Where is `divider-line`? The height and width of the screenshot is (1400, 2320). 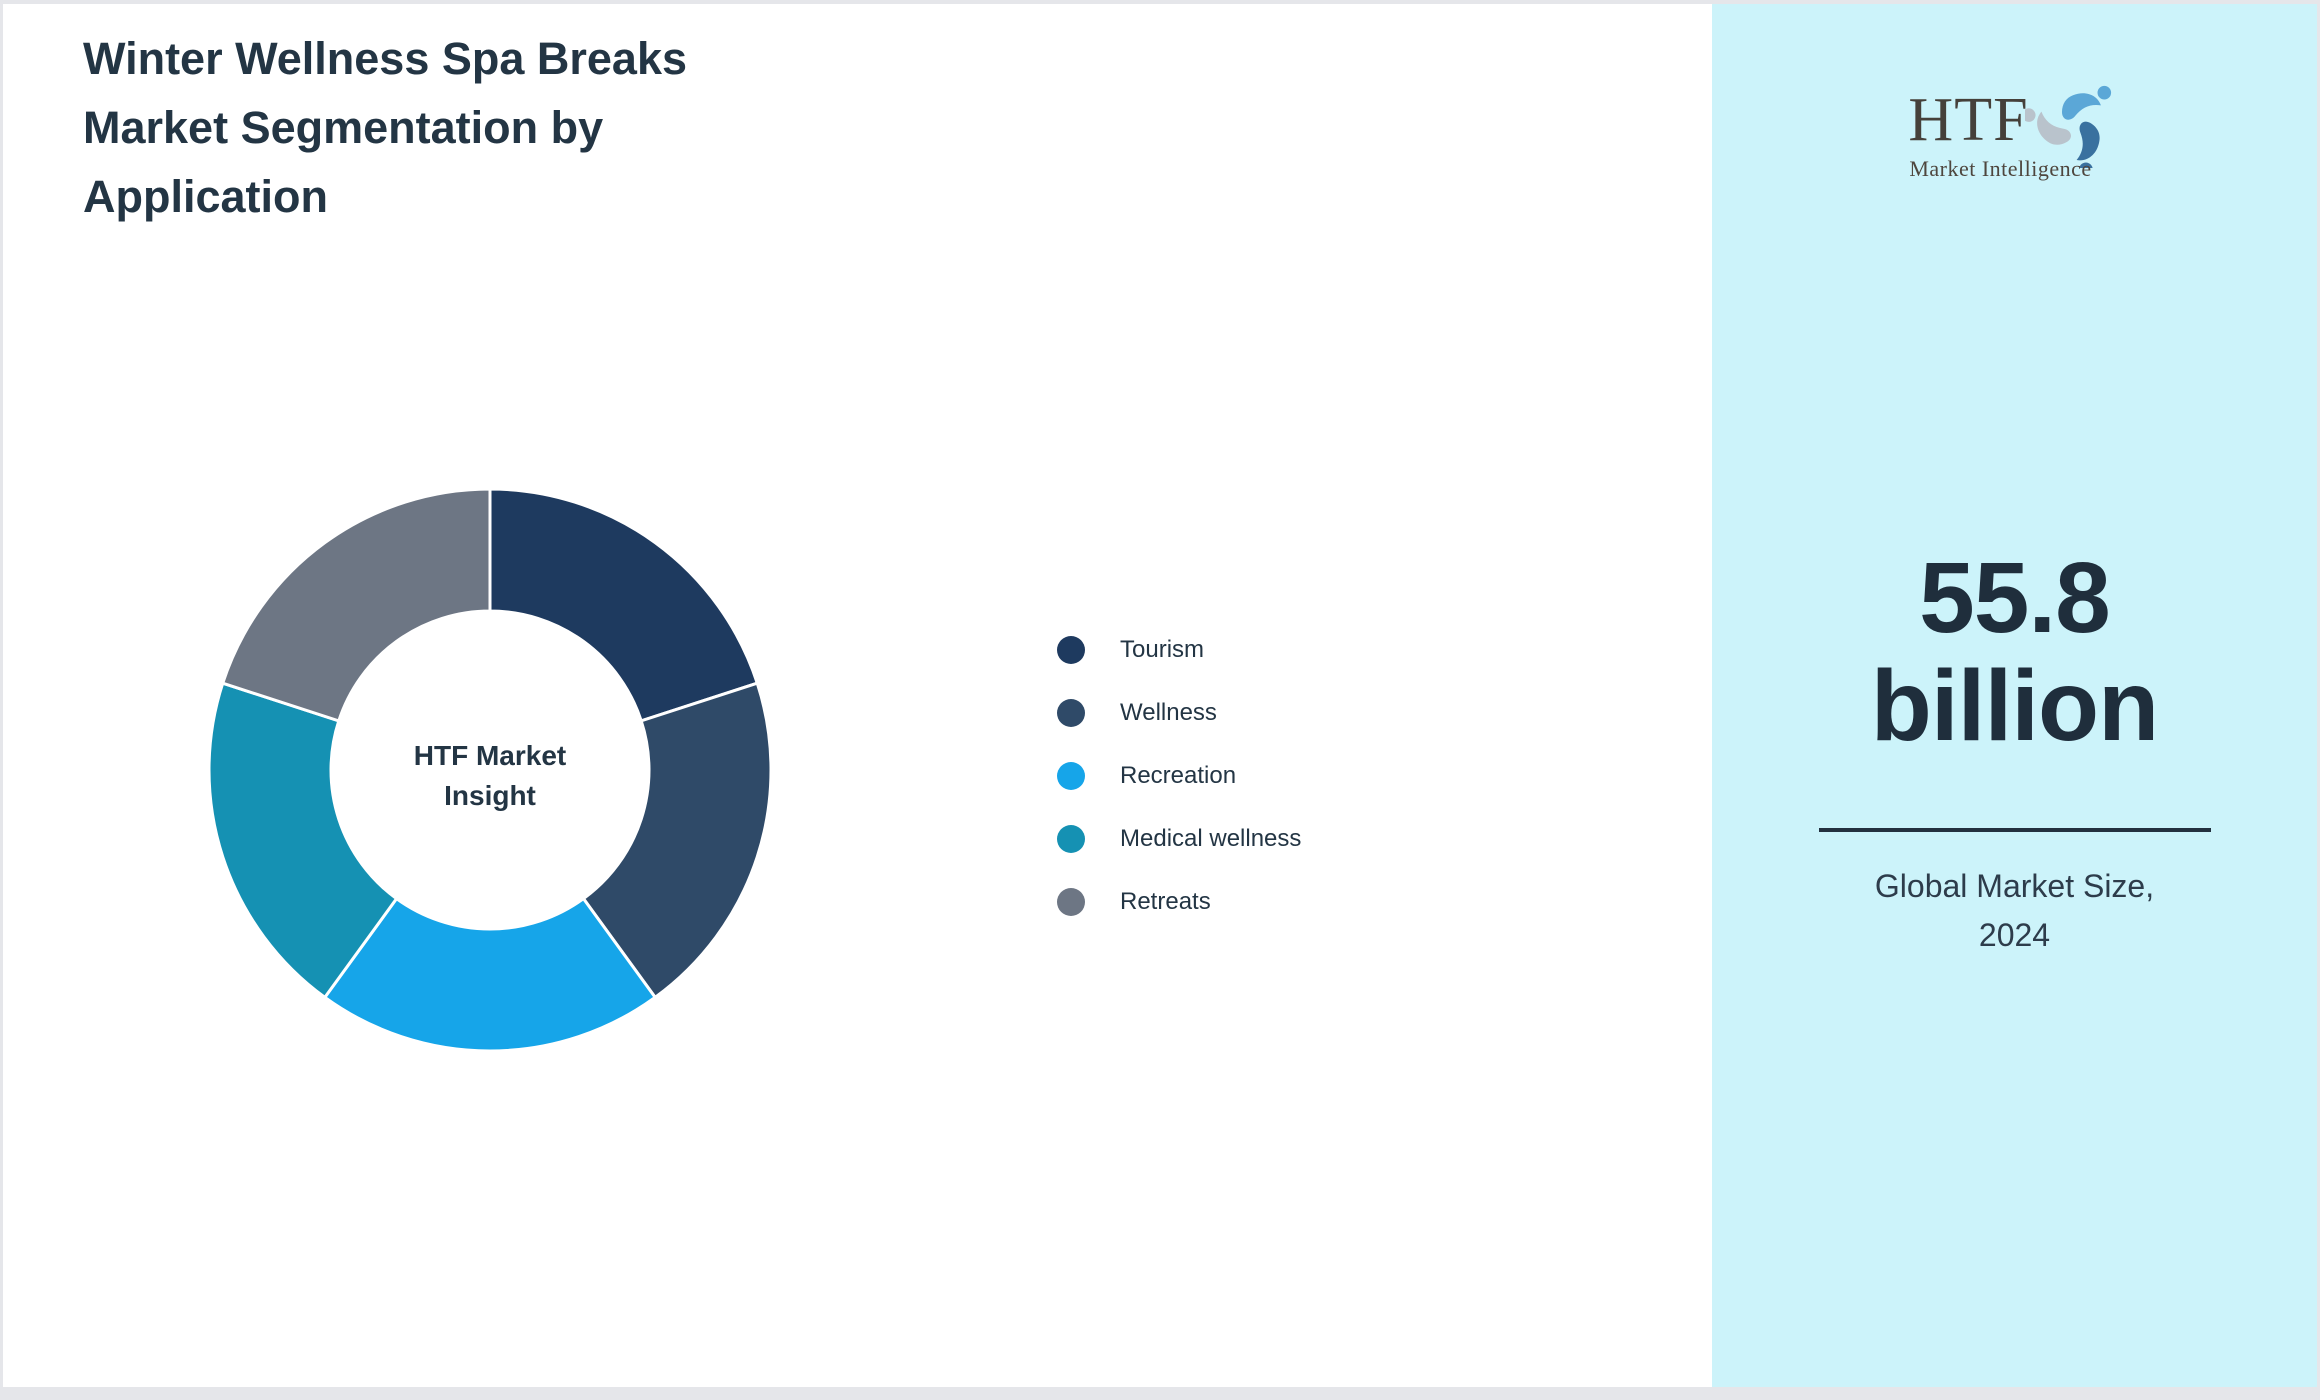
divider-line is located at coordinates (2014, 830).